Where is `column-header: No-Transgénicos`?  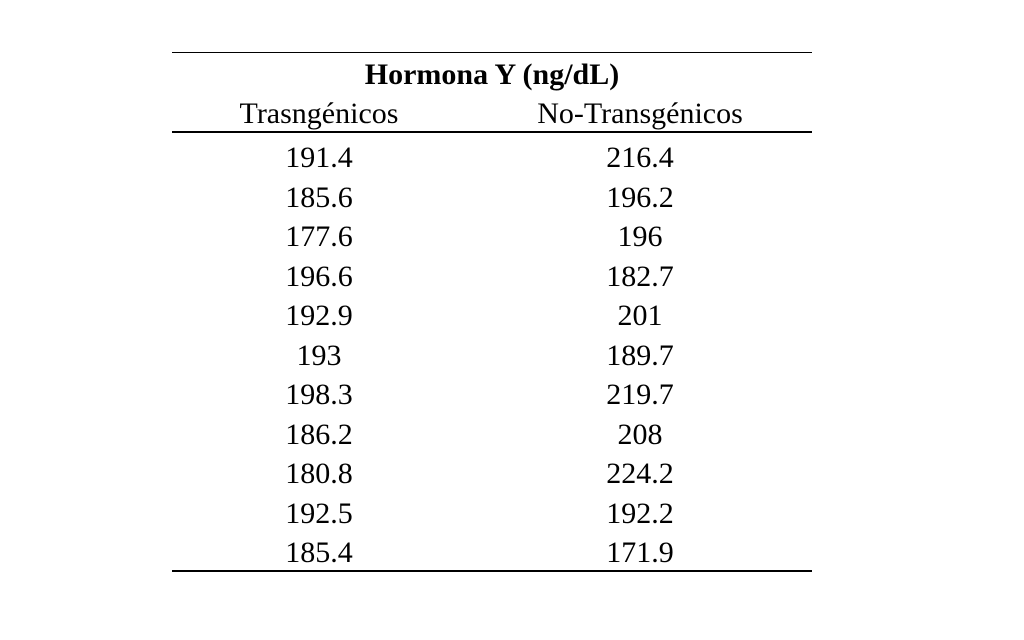 column-header: No-Transgénicos is located at coordinates (640, 113).